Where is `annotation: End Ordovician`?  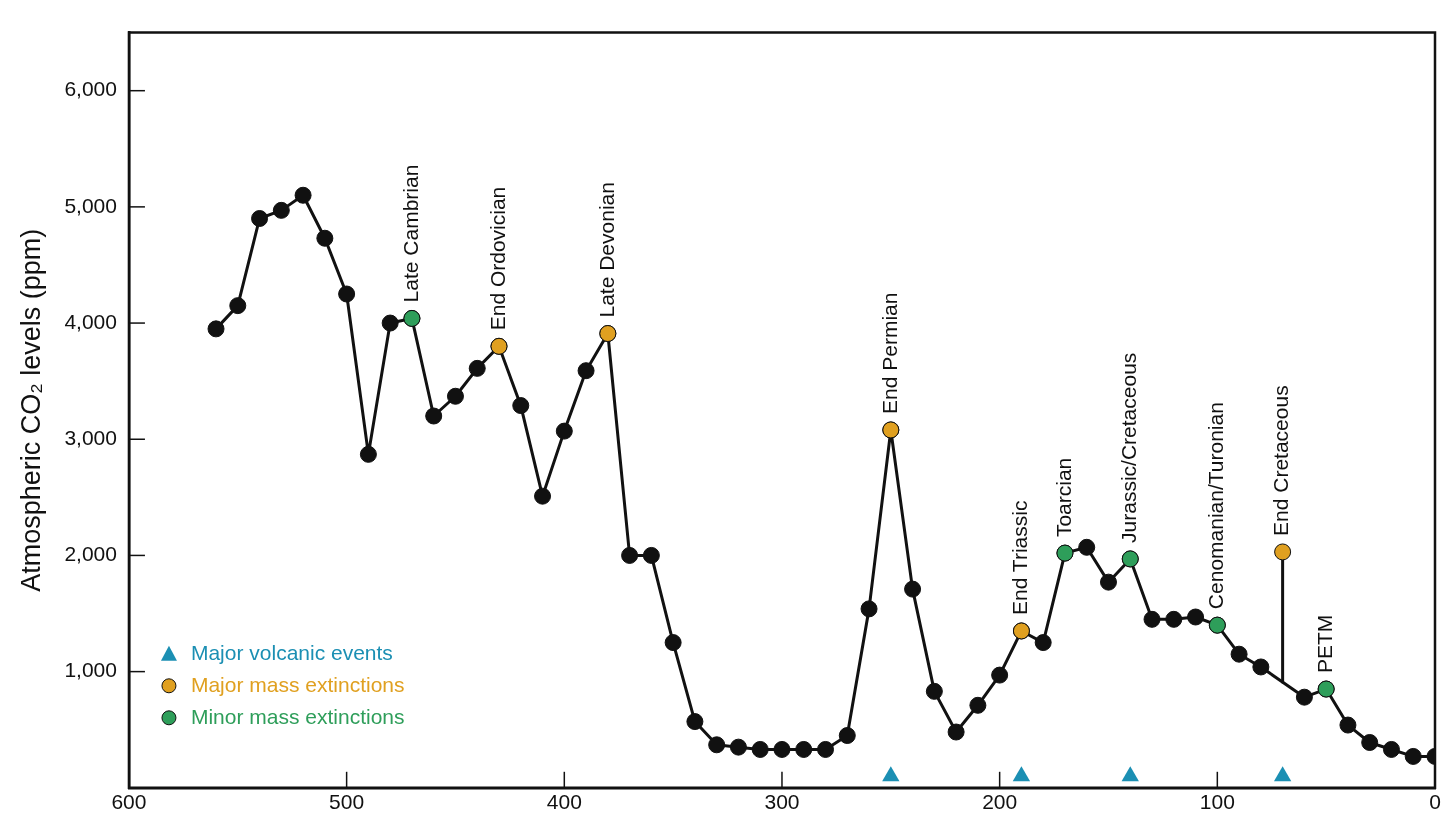 annotation: End Ordovician is located at coordinates (497, 258).